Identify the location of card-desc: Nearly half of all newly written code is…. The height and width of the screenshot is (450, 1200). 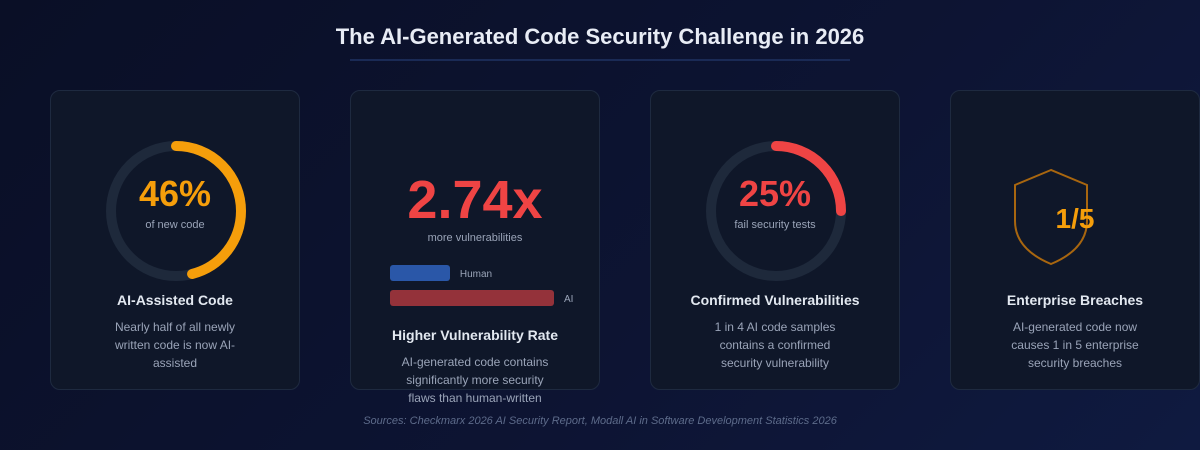
(175, 345).